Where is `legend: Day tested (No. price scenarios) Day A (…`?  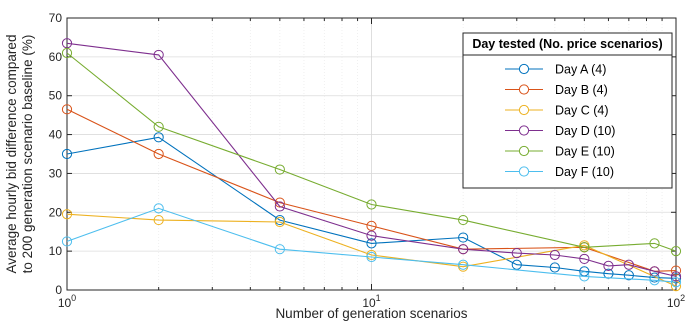 legend: Day tested (No. price scenarios) Day A (… is located at coordinates (567, 110).